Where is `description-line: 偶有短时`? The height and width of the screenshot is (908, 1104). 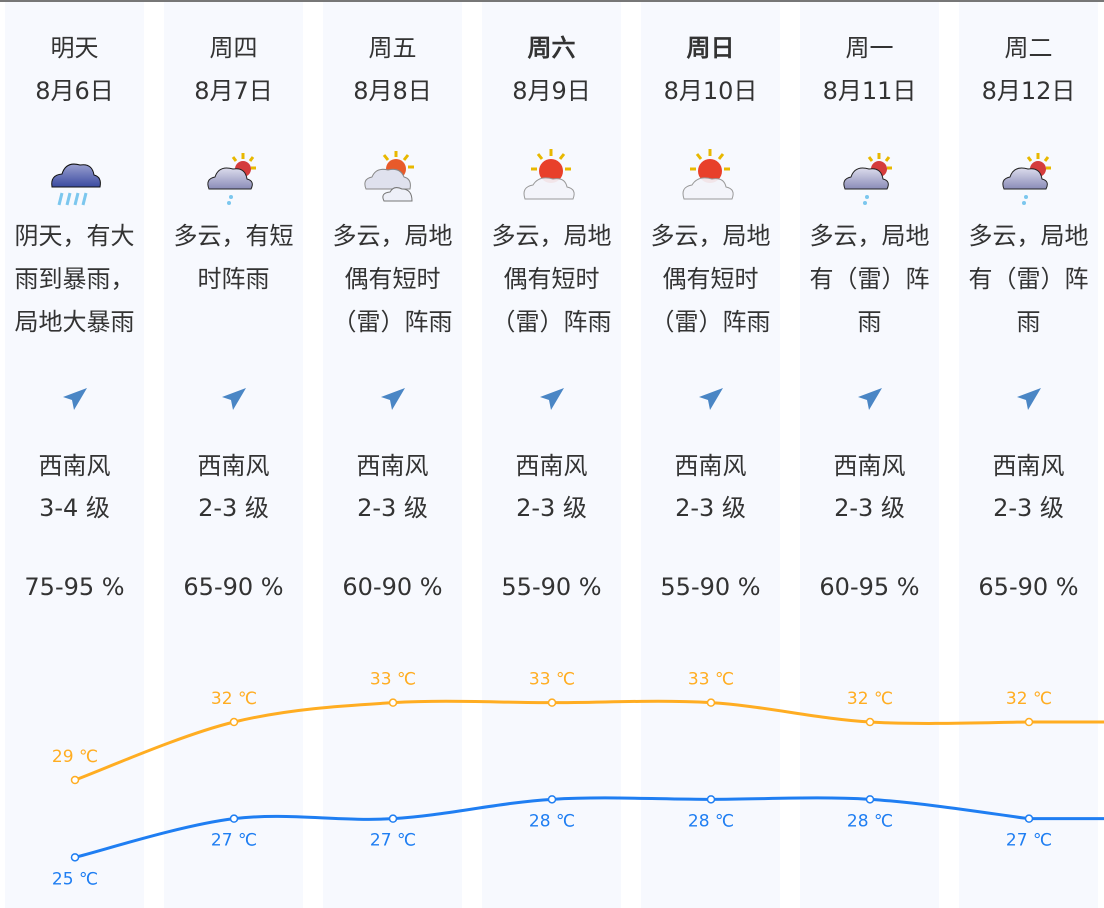 description-line: 偶有短时 is located at coordinates (551, 279).